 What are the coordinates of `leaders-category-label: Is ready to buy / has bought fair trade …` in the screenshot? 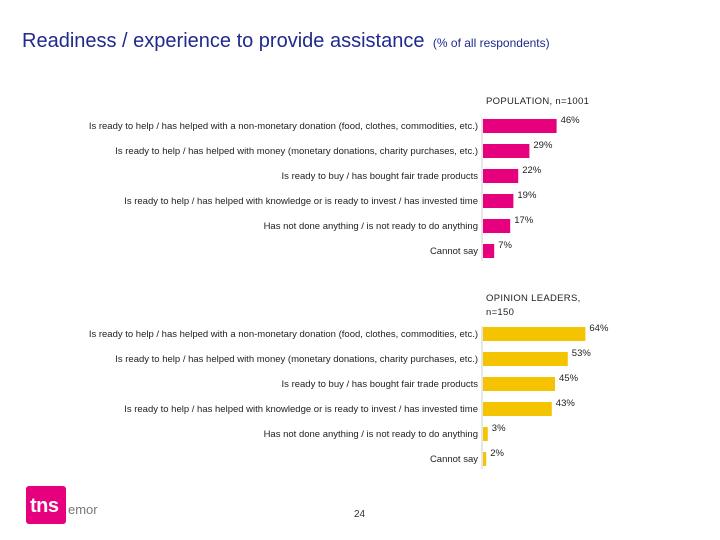 It's located at (380, 384).